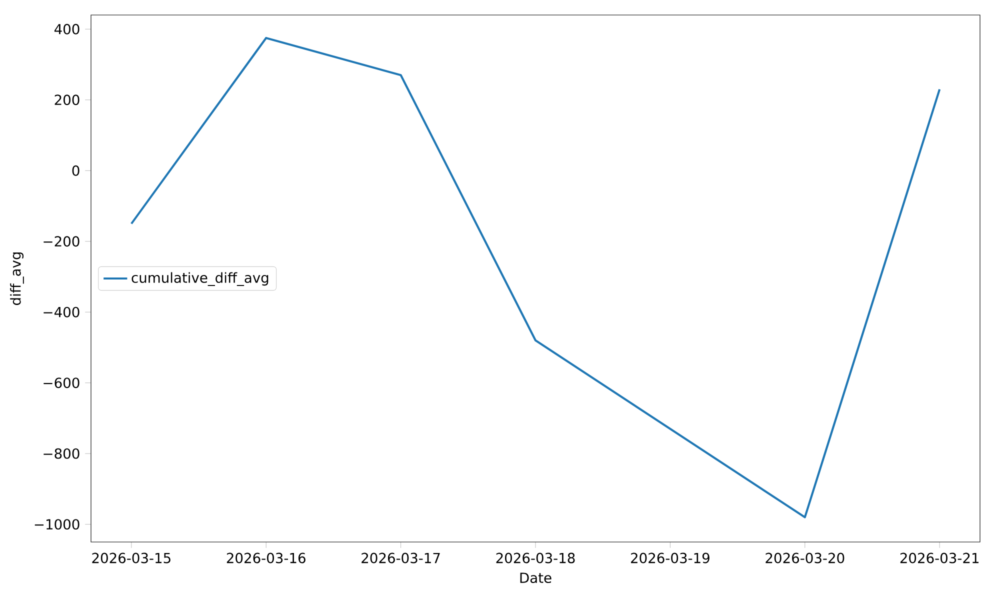  Describe the element at coordinates (17, 279) in the screenshot. I see `y-axis-title: diff_avg` at that location.